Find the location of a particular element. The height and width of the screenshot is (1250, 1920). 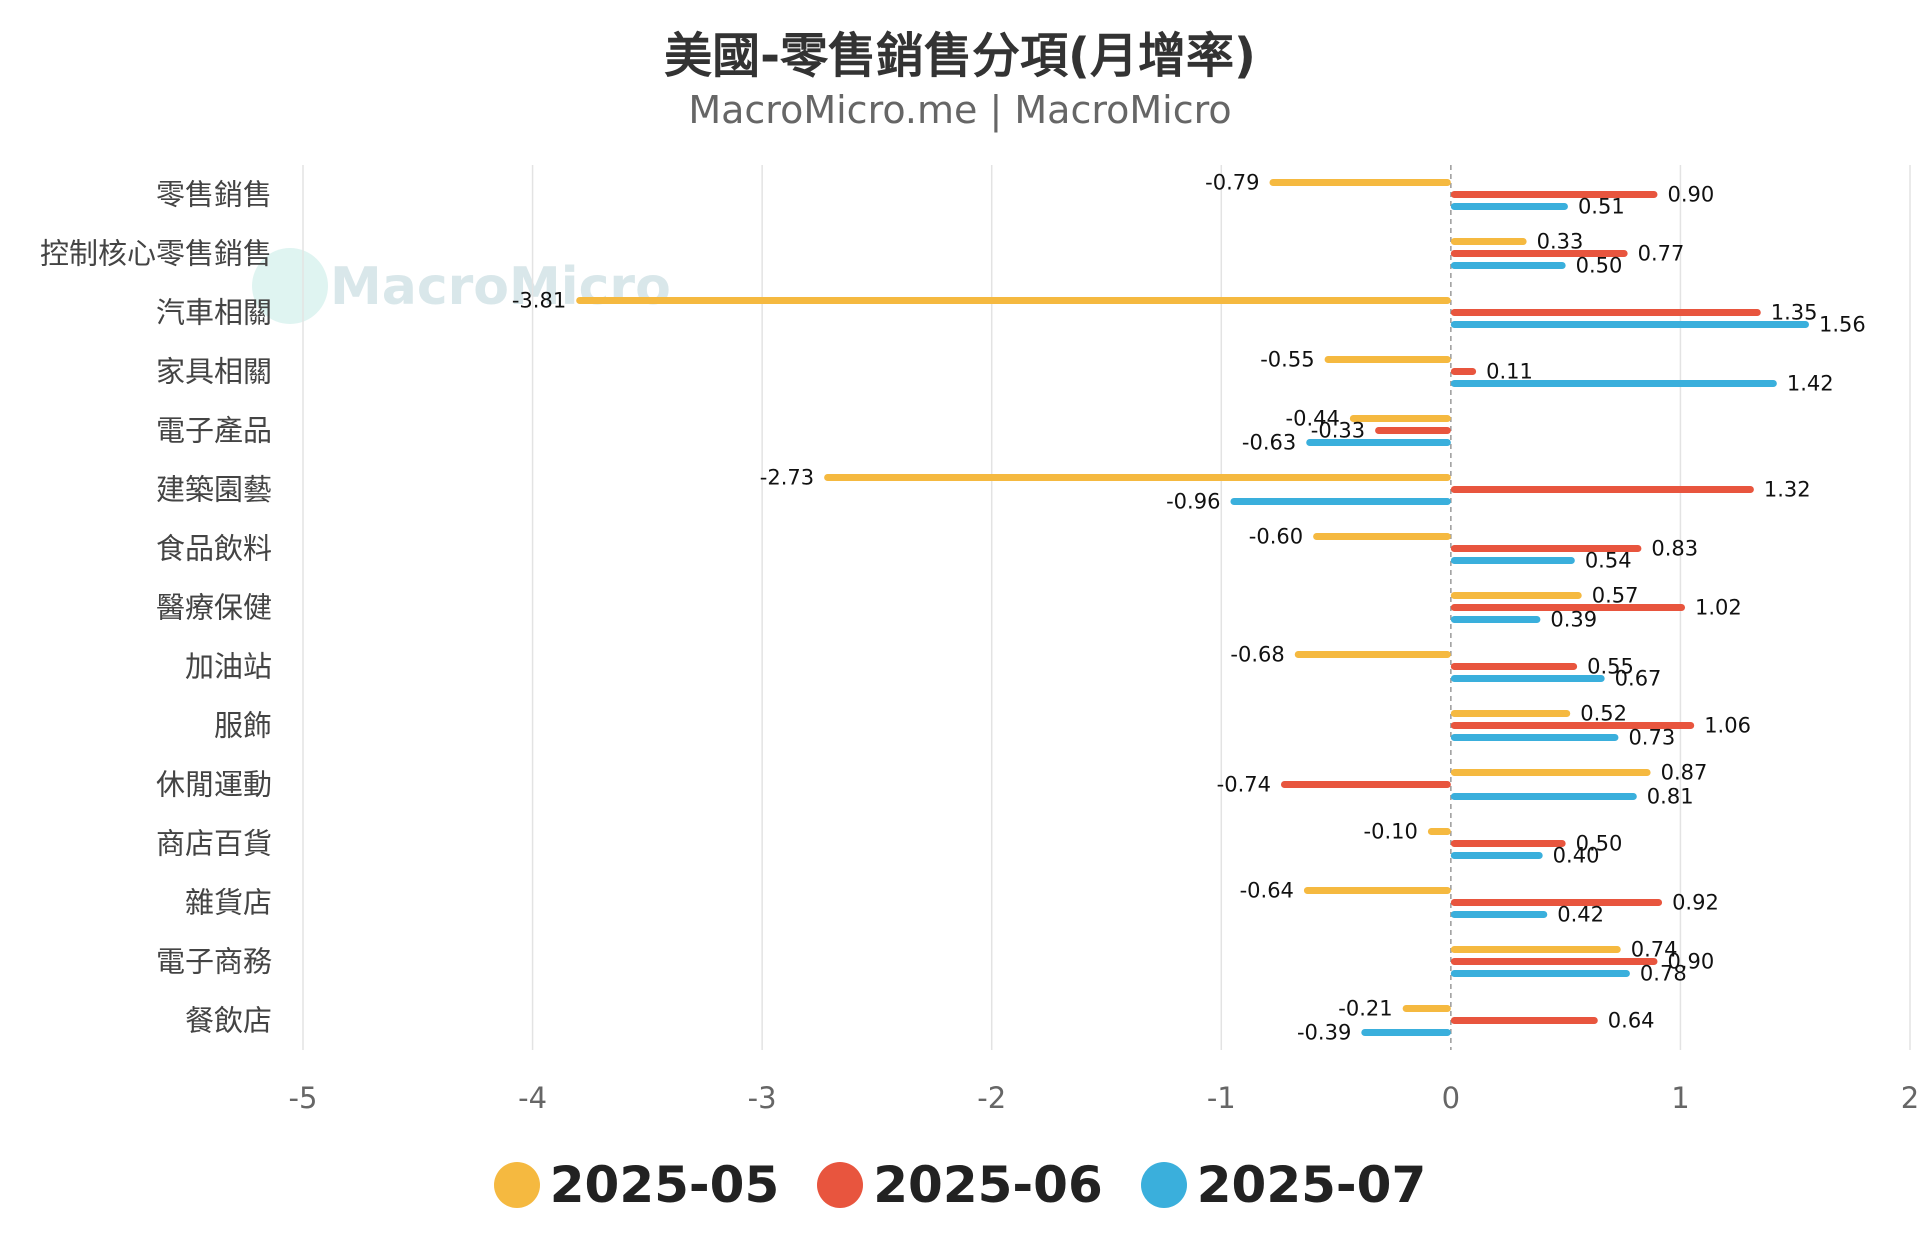

data-label: 1.06 is located at coordinates (1727, 726).